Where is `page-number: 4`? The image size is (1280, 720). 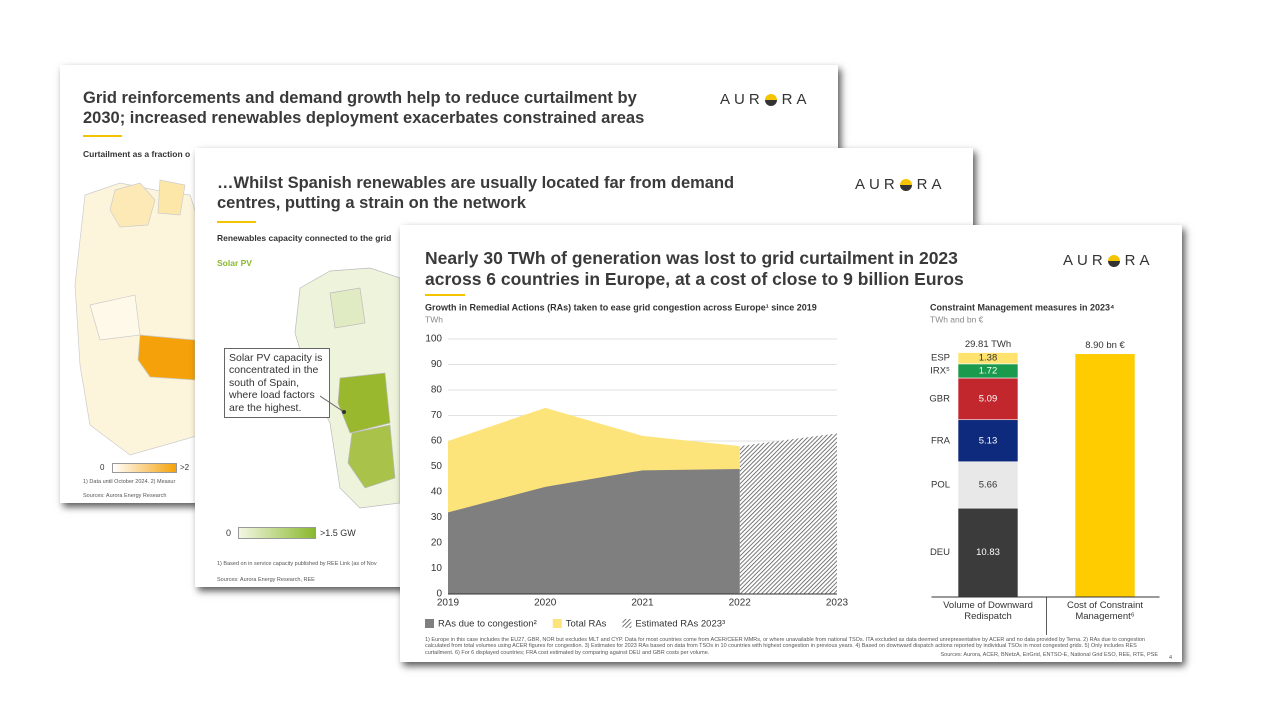 page-number: 4 is located at coordinates (1170, 658).